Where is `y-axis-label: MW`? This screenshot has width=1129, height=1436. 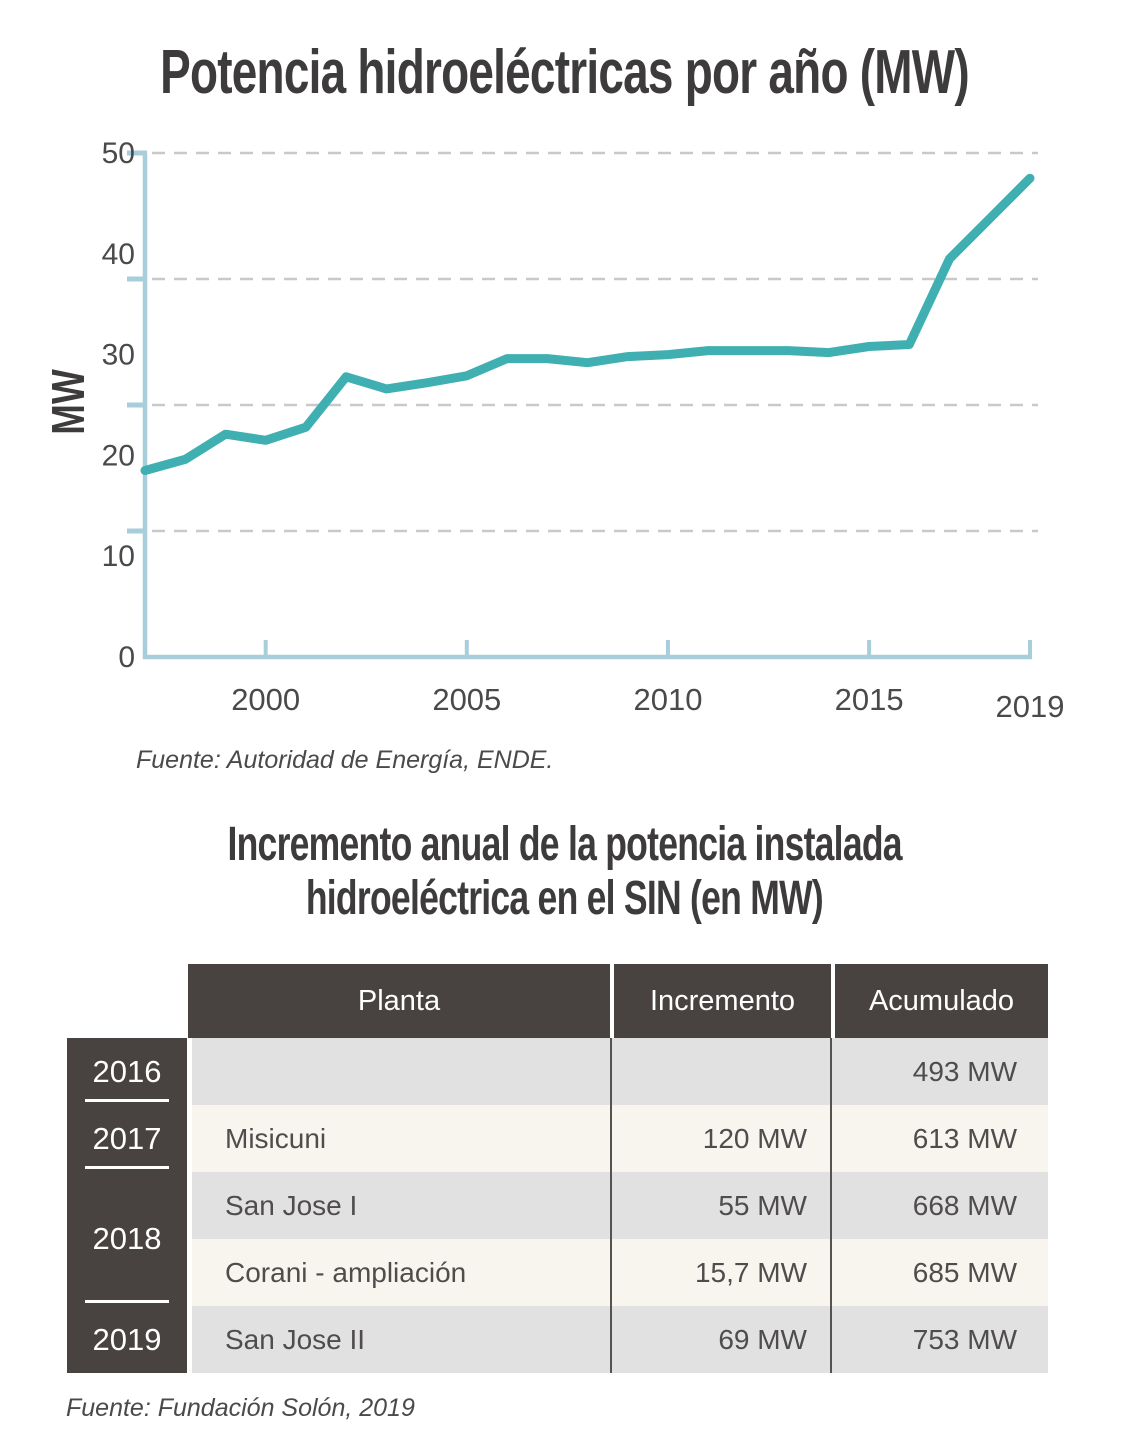 y-axis-label: MW is located at coordinates (68, 402).